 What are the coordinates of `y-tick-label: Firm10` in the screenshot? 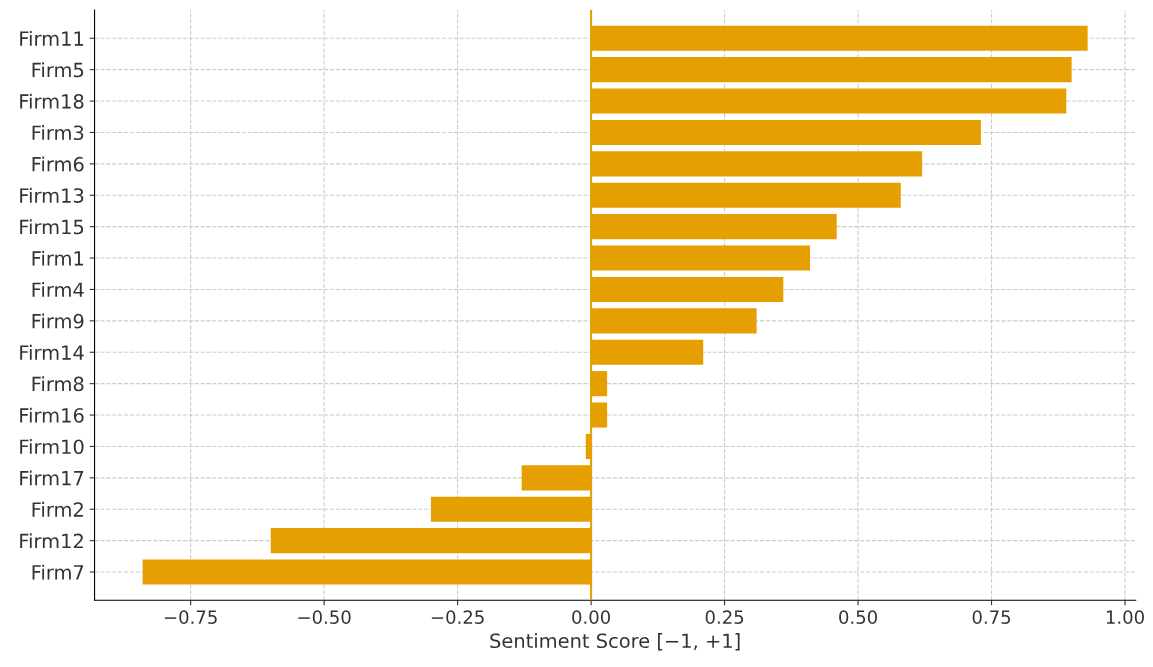 It's located at (52, 447).